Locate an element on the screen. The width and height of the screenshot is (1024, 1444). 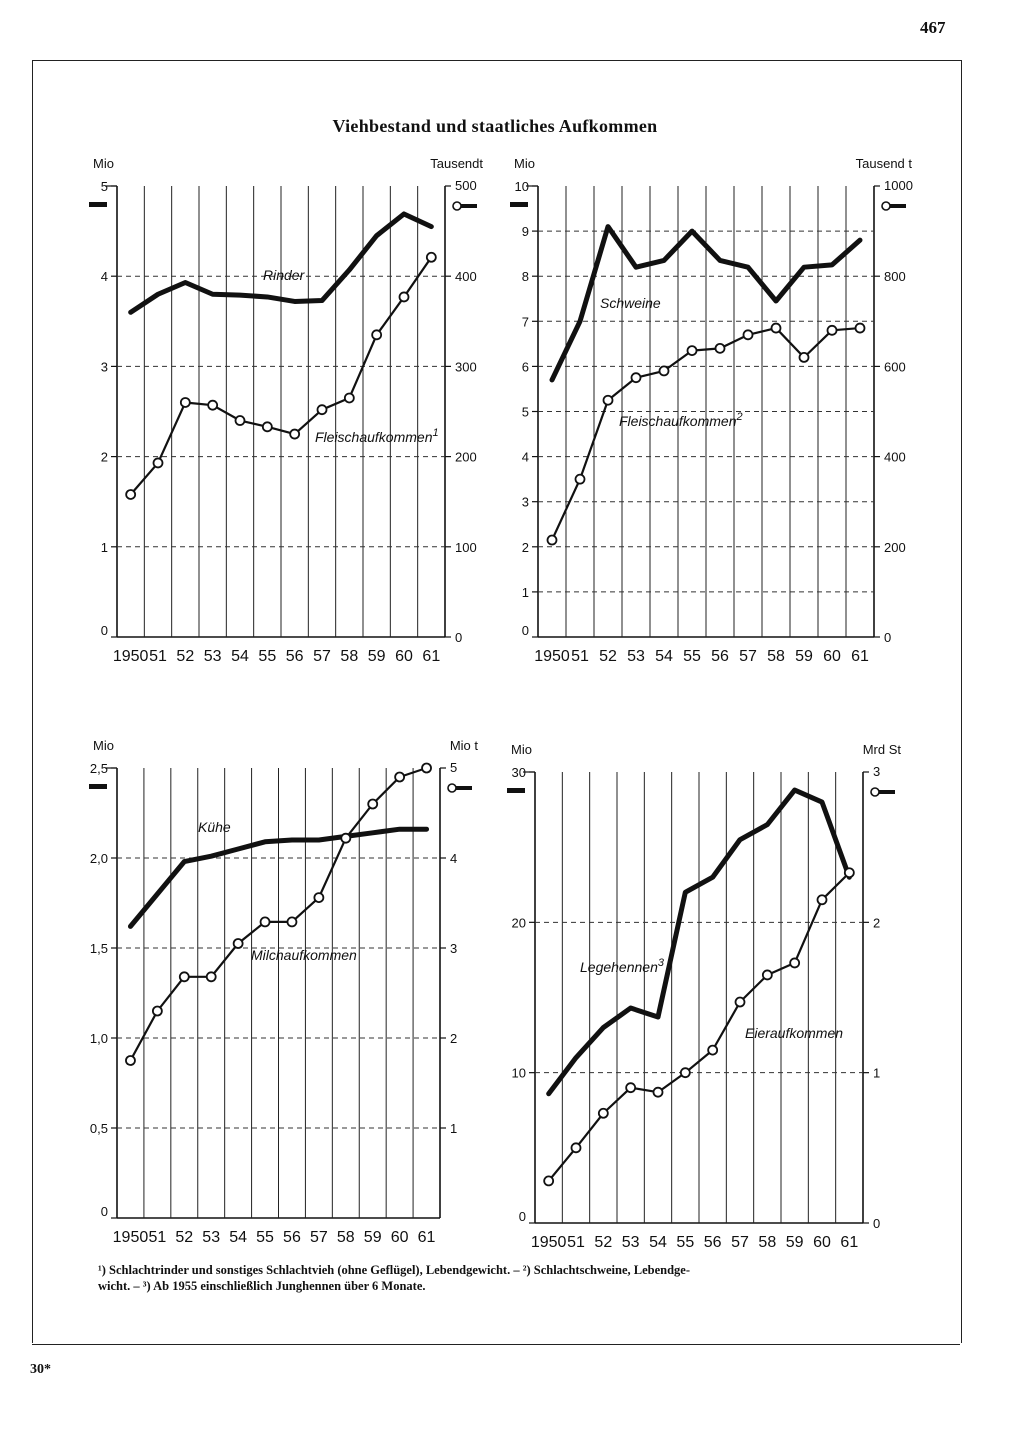
series-label: Kühe is located at coordinates (214, 827).